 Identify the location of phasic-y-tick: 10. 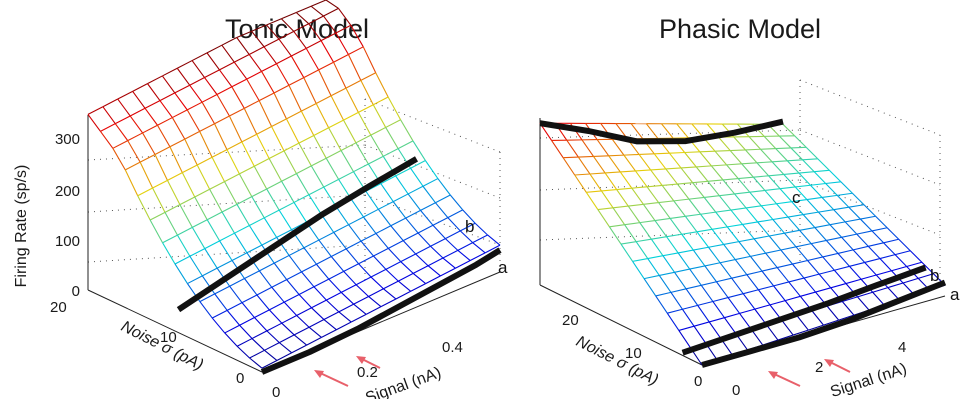
(633, 353).